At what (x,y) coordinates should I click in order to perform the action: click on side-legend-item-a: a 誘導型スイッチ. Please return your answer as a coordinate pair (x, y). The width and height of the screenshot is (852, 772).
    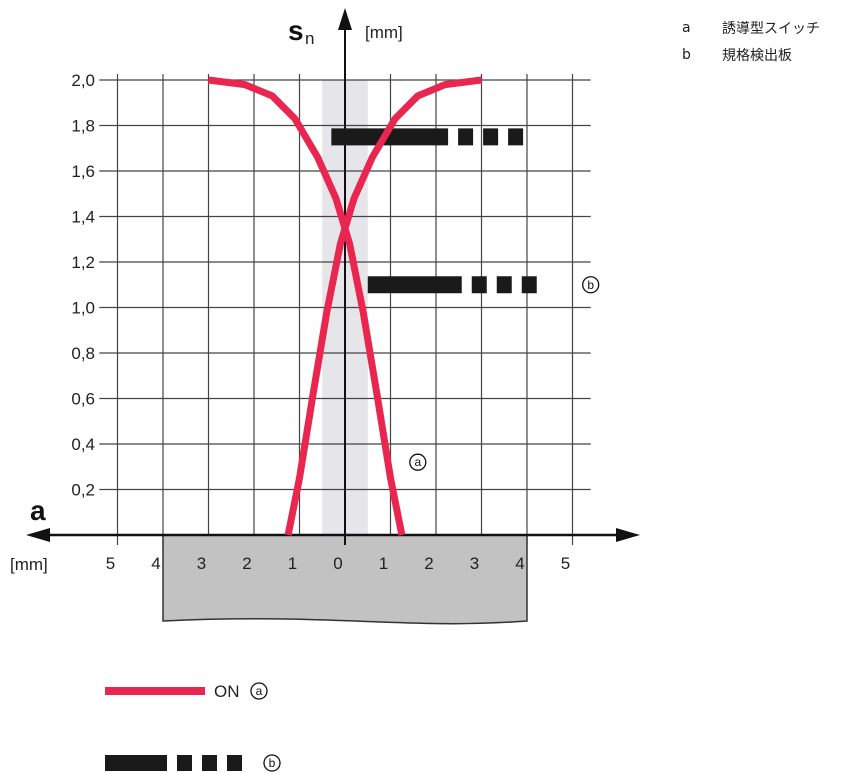
    Looking at the image, I should click on (751, 27).